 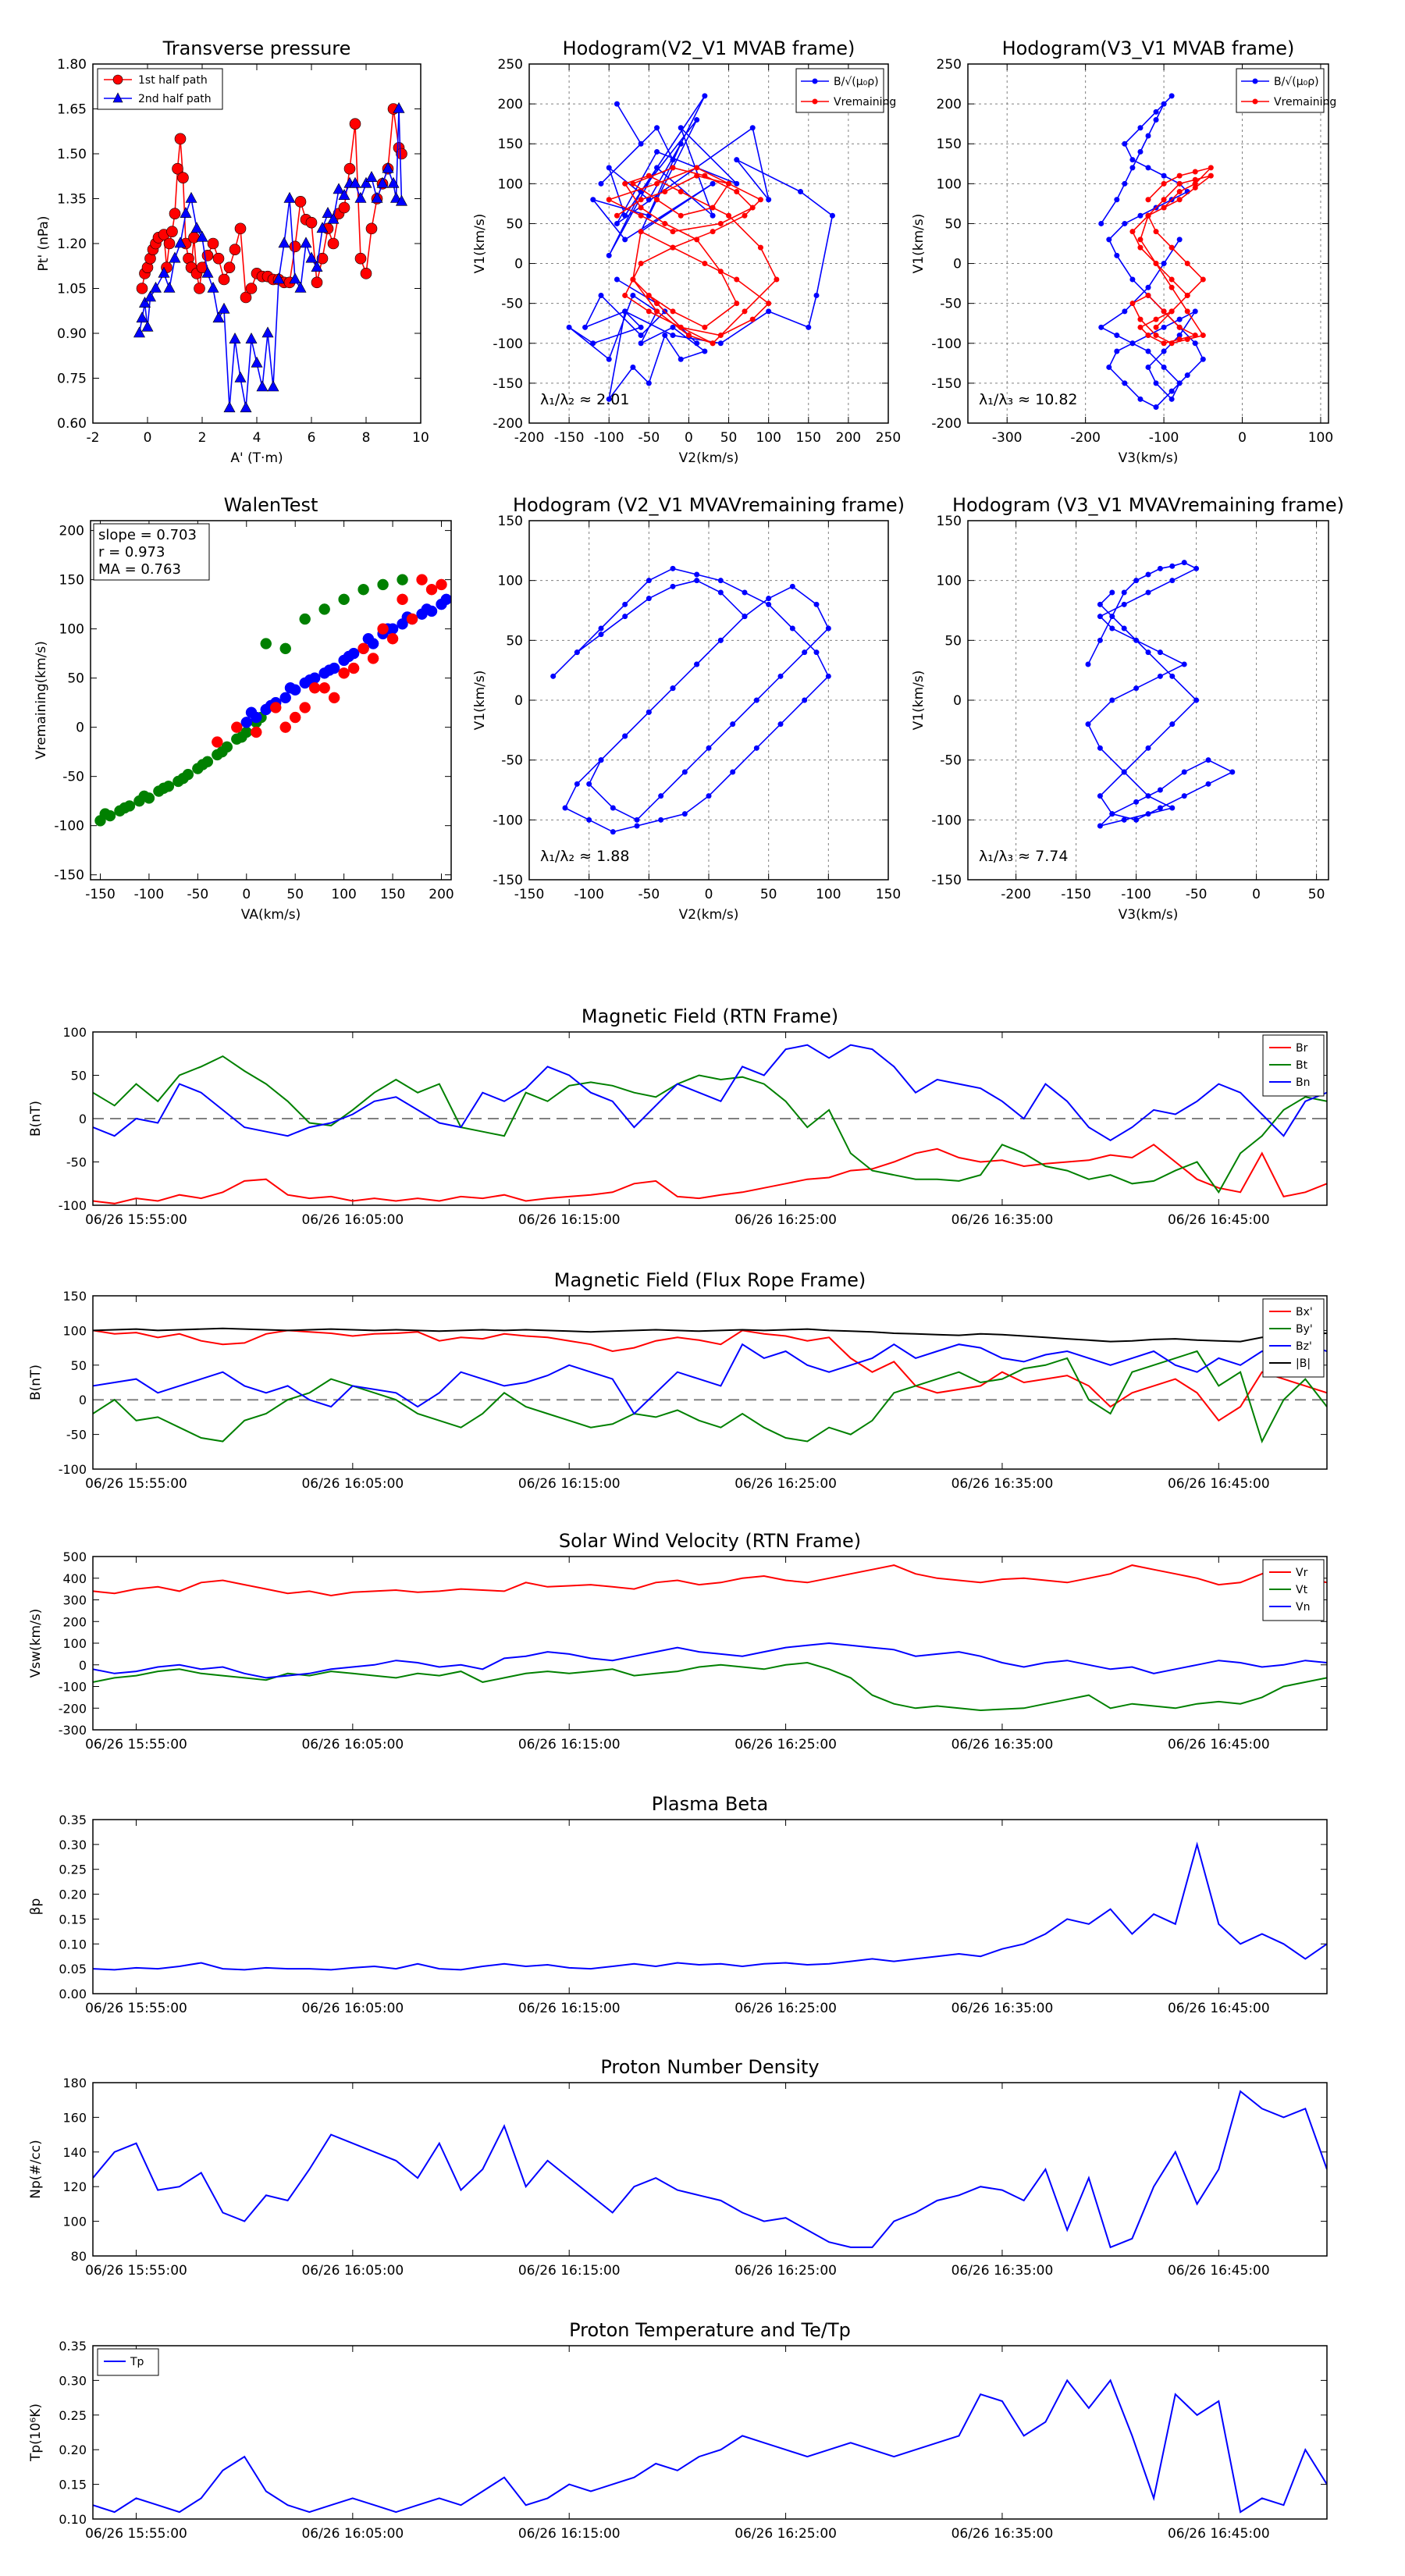 I want to click on x-axis-label: V2(km/s), so click(x=709, y=458).